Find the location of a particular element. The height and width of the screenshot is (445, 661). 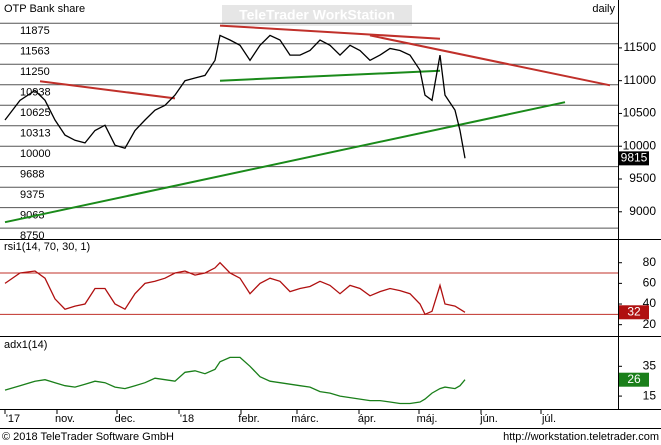

last-value-label: 26 is located at coordinates (634, 379).